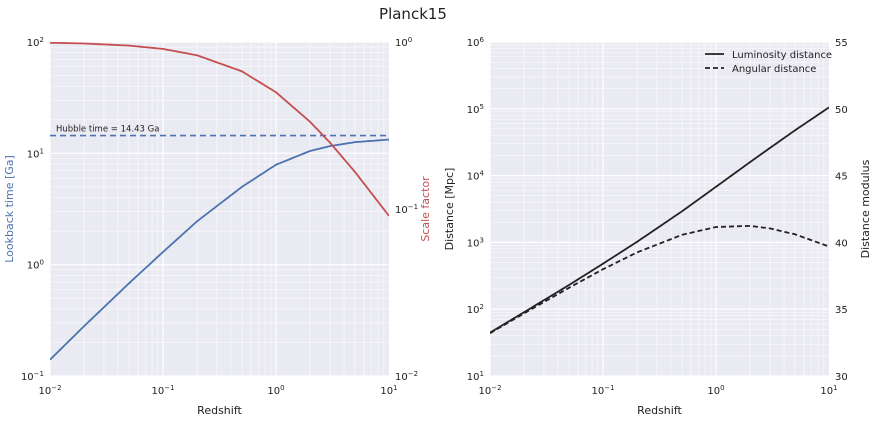 This screenshot has height=422, width=870. I want to click on y-right-tick-label: 10⁻², so click(406, 376).